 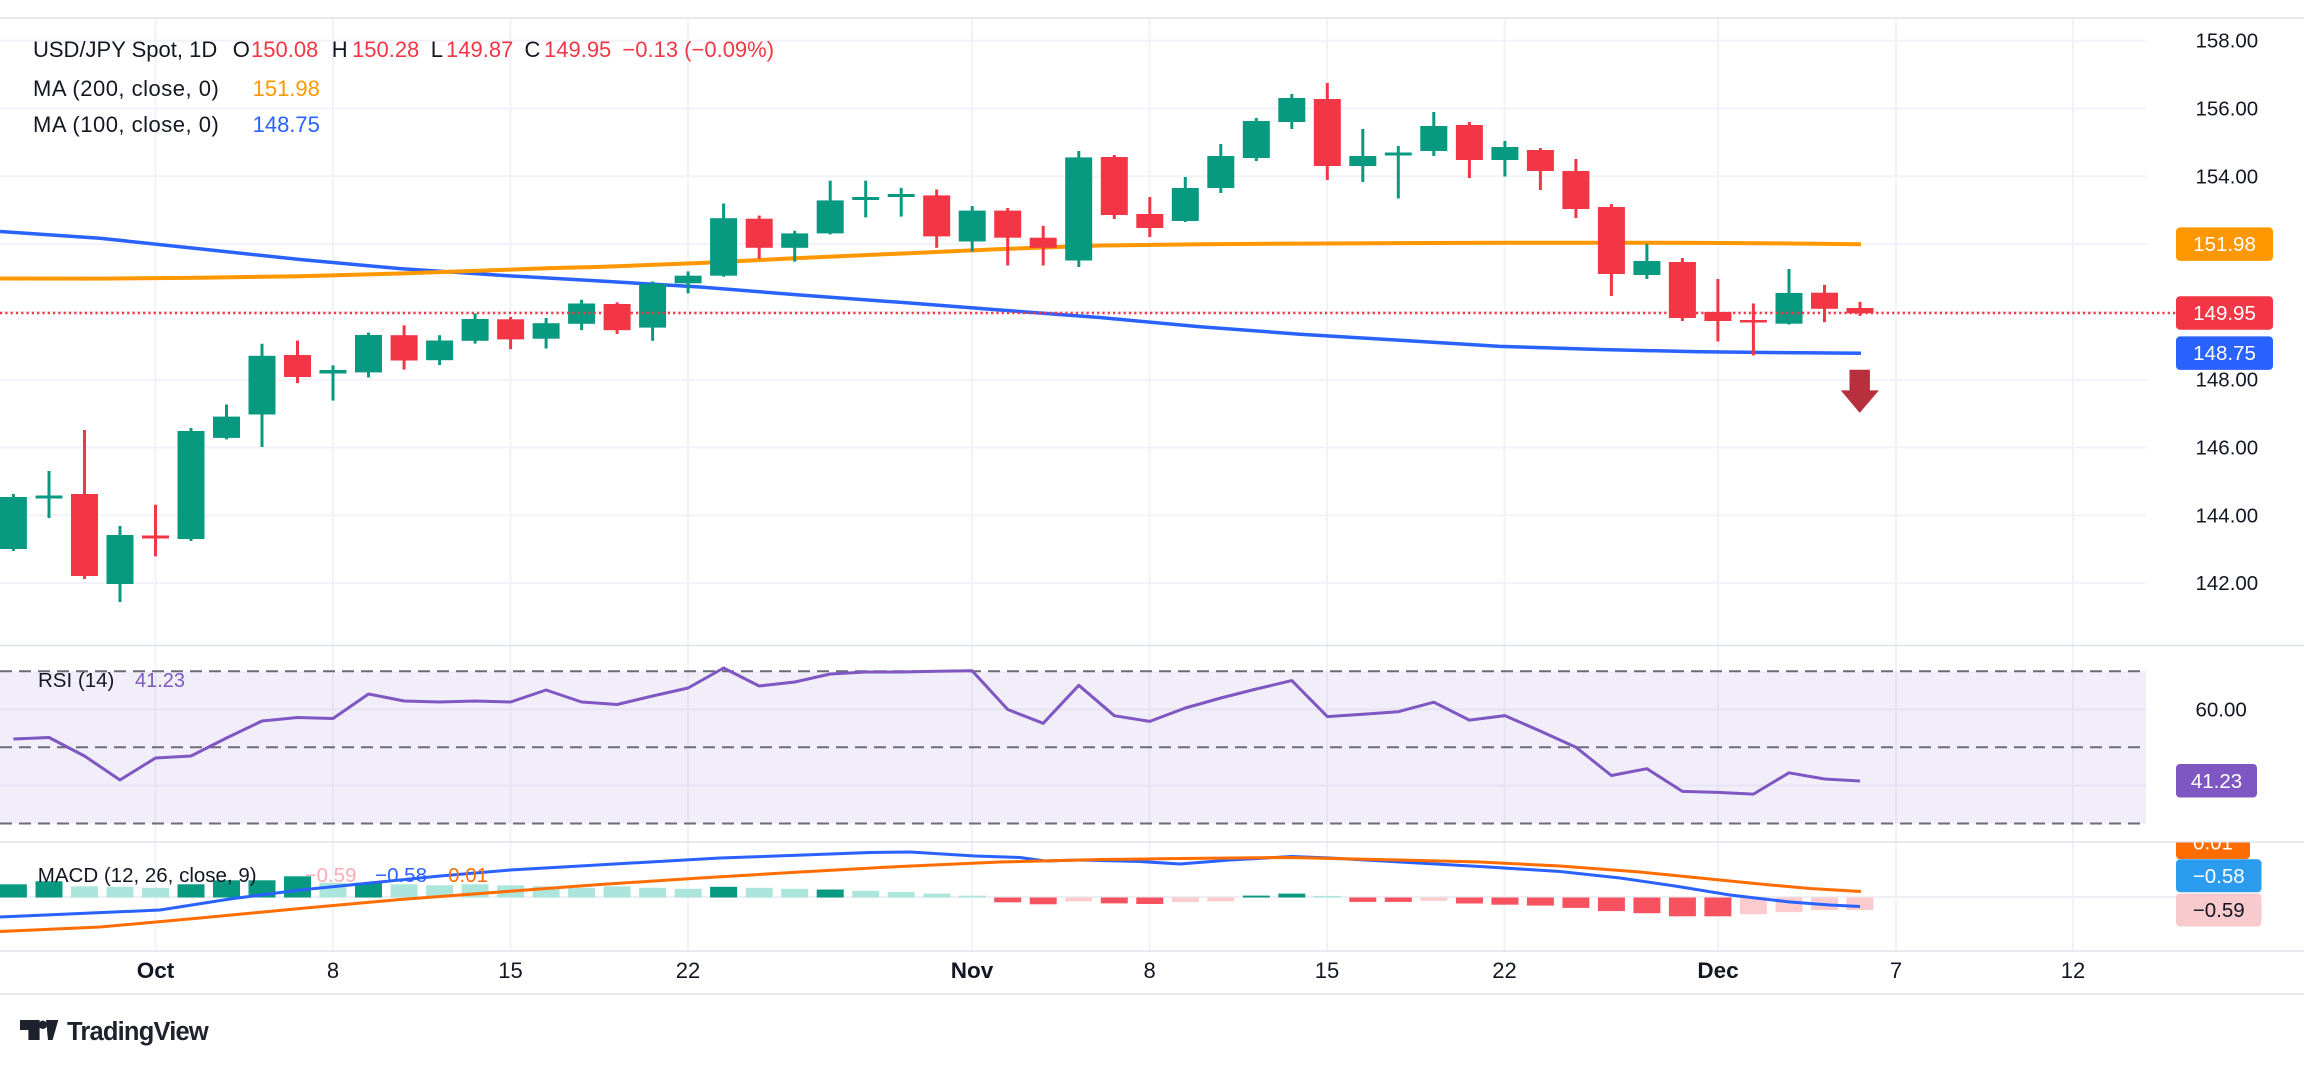 What do you see at coordinates (698, 49) in the screenshot?
I see `svg-text: −0.13 (−0.09%)` at bounding box center [698, 49].